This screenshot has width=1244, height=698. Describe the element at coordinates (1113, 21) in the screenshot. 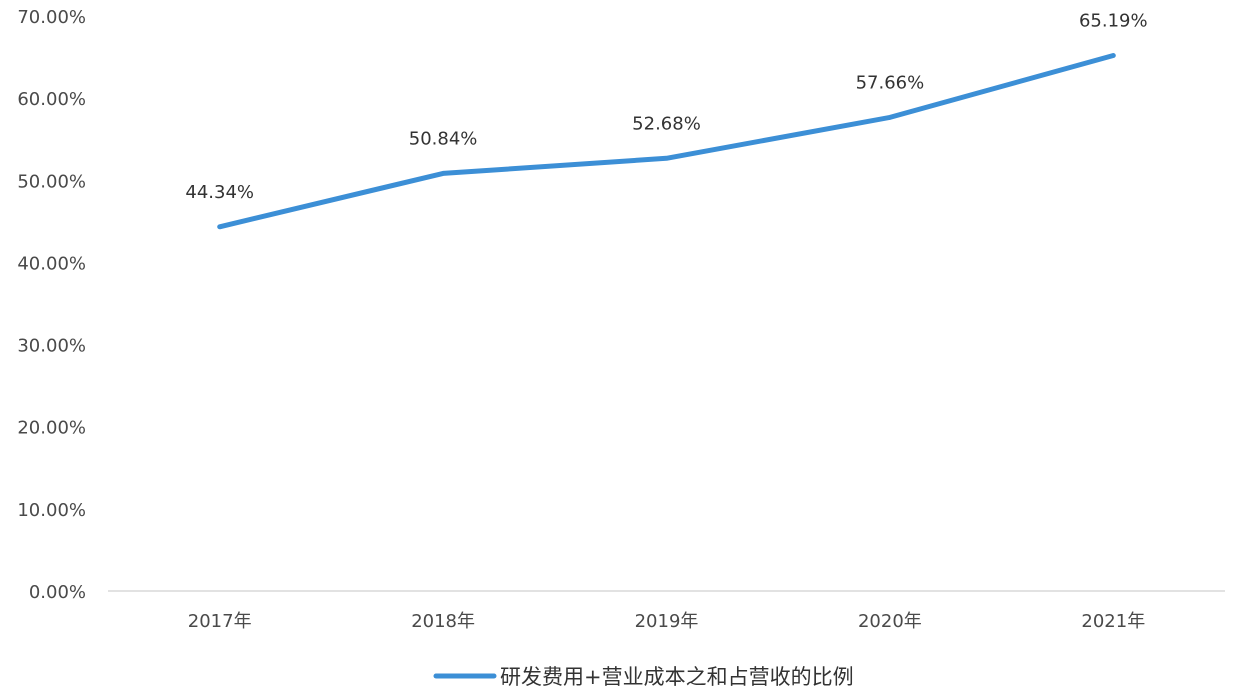

I see `data-label: 65.19%` at that location.